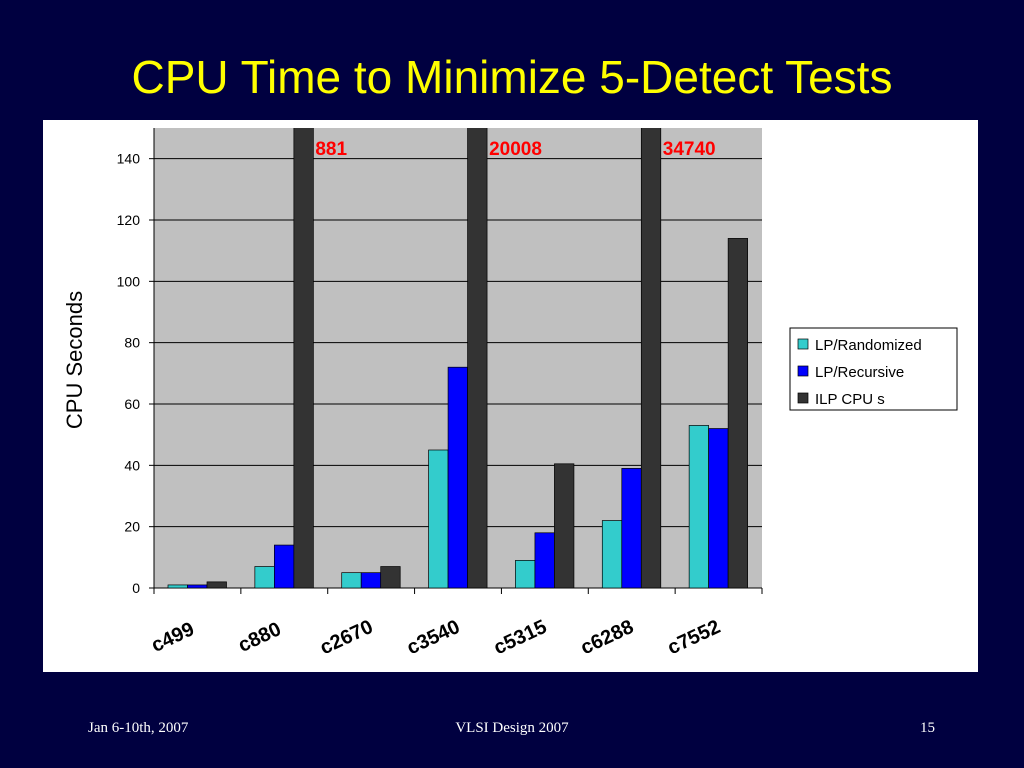 Image resolution: width=1024 pixels, height=768 pixels. What do you see at coordinates (74, 360) in the screenshot?
I see `y-axis-label: CPU Seconds` at bounding box center [74, 360].